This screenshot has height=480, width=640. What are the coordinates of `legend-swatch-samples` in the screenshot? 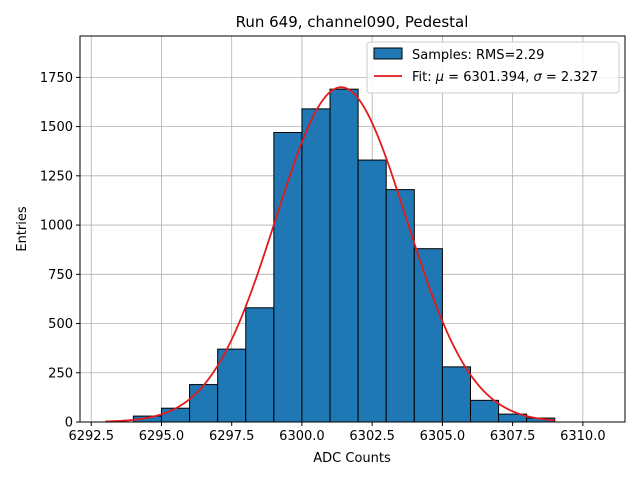 It's located at (388, 53).